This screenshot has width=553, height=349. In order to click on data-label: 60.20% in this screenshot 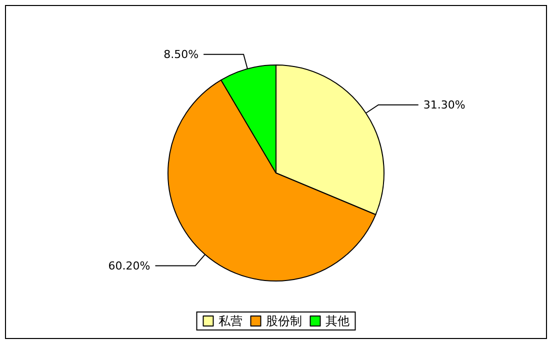, I will do `click(129, 265)`.